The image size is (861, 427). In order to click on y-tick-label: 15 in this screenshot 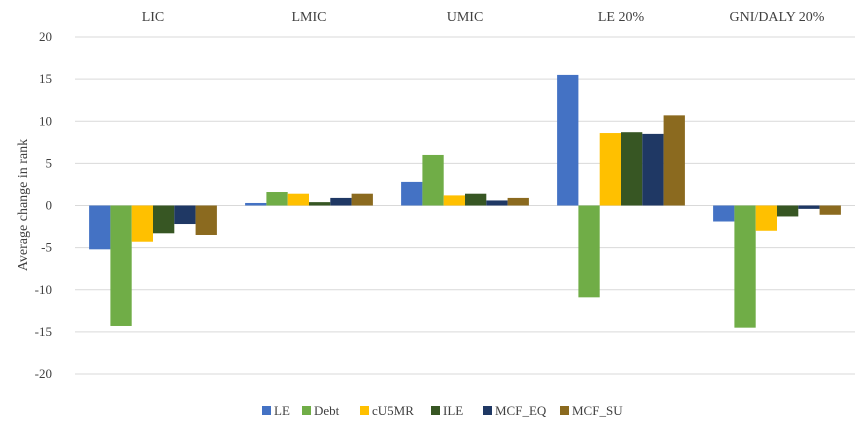, I will do `click(45, 78)`.